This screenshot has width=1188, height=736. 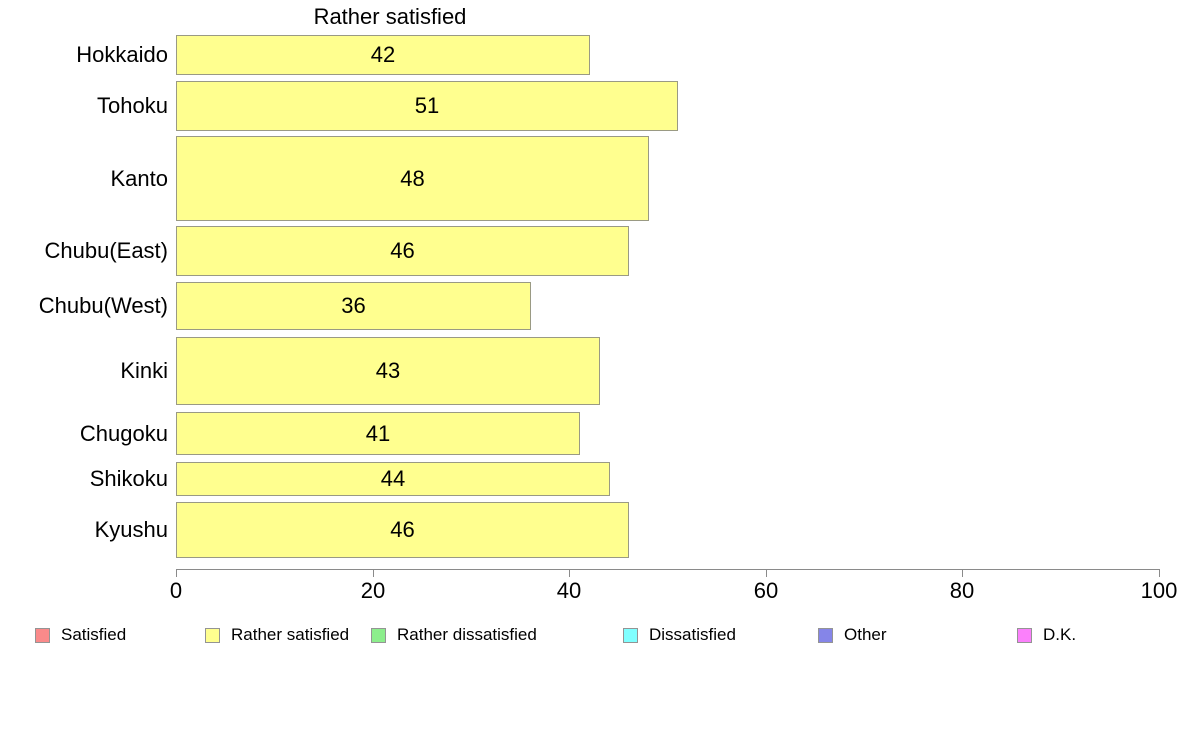 I want to click on x-tick-label: 0, so click(x=176, y=590).